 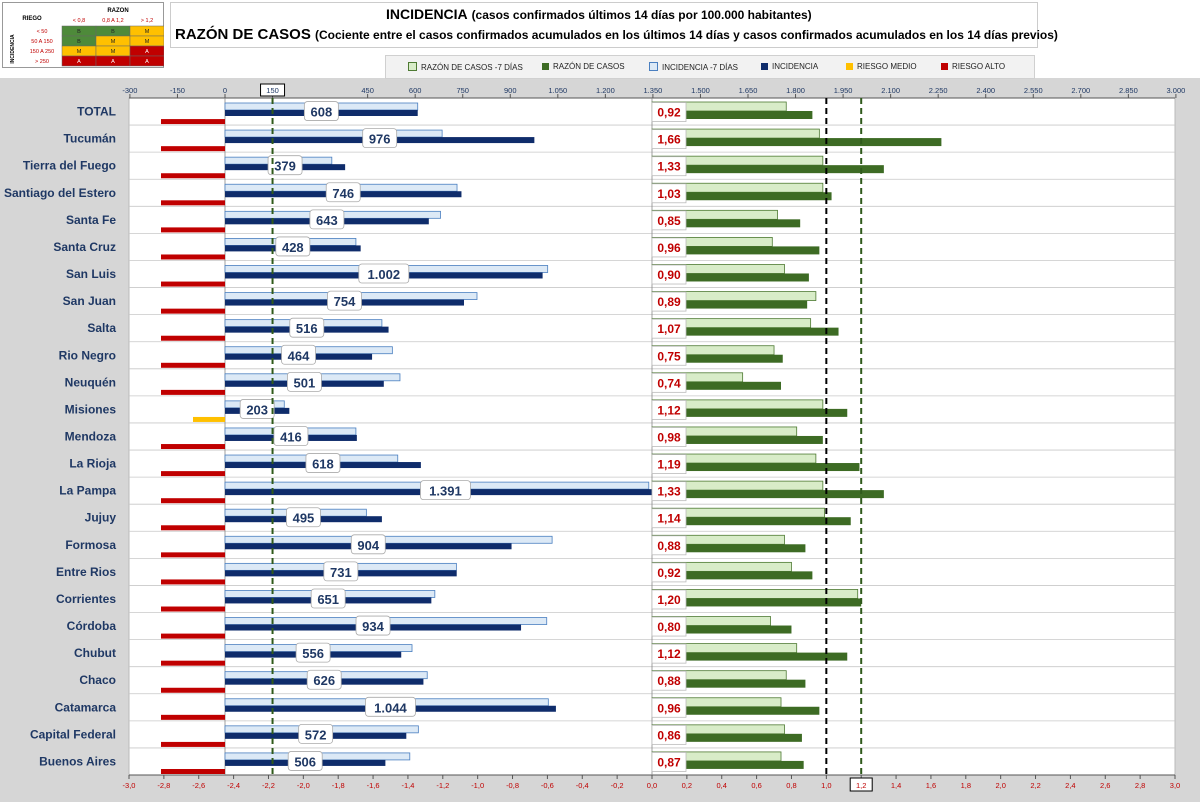 What do you see at coordinates (117, 11) in the screenshot?
I see `risk-matrix-razon-label: RAZON` at bounding box center [117, 11].